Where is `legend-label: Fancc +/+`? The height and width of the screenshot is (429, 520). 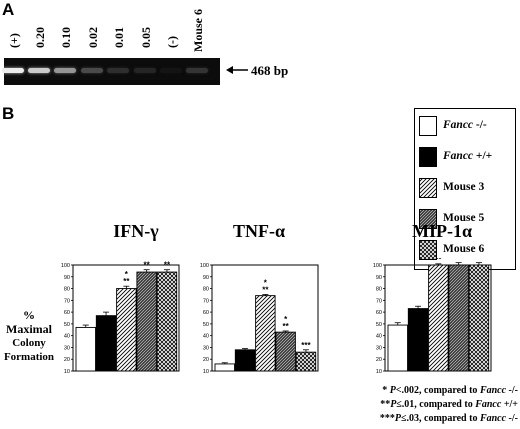
legend-label: Fancc +/+ is located at coordinates (468, 156).